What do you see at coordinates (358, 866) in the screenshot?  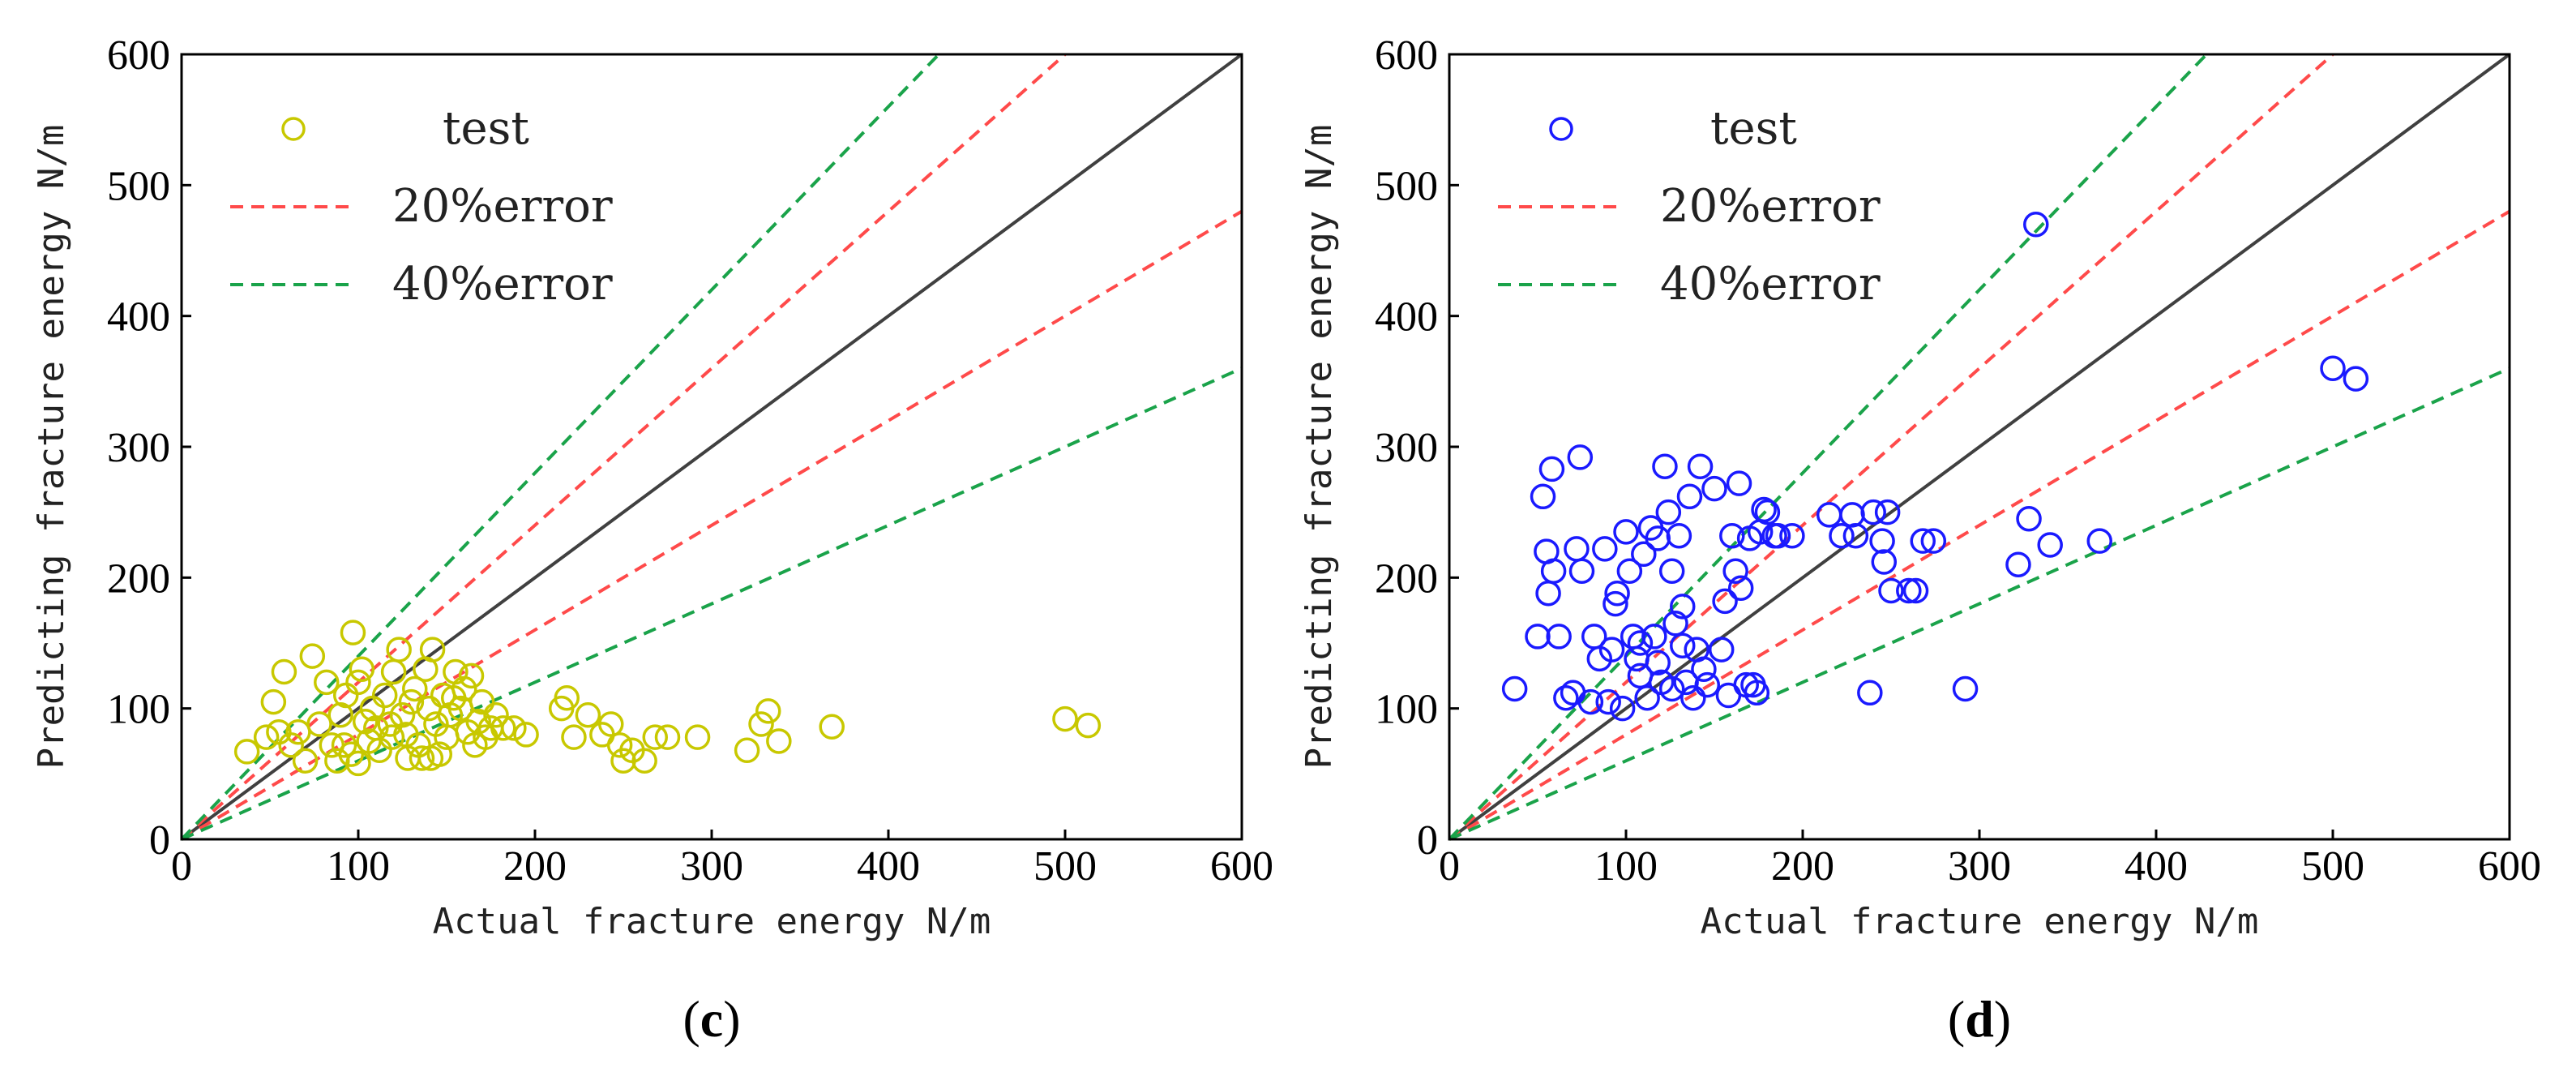 I see `x-tick-label: 100` at bounding box center [358, 866].